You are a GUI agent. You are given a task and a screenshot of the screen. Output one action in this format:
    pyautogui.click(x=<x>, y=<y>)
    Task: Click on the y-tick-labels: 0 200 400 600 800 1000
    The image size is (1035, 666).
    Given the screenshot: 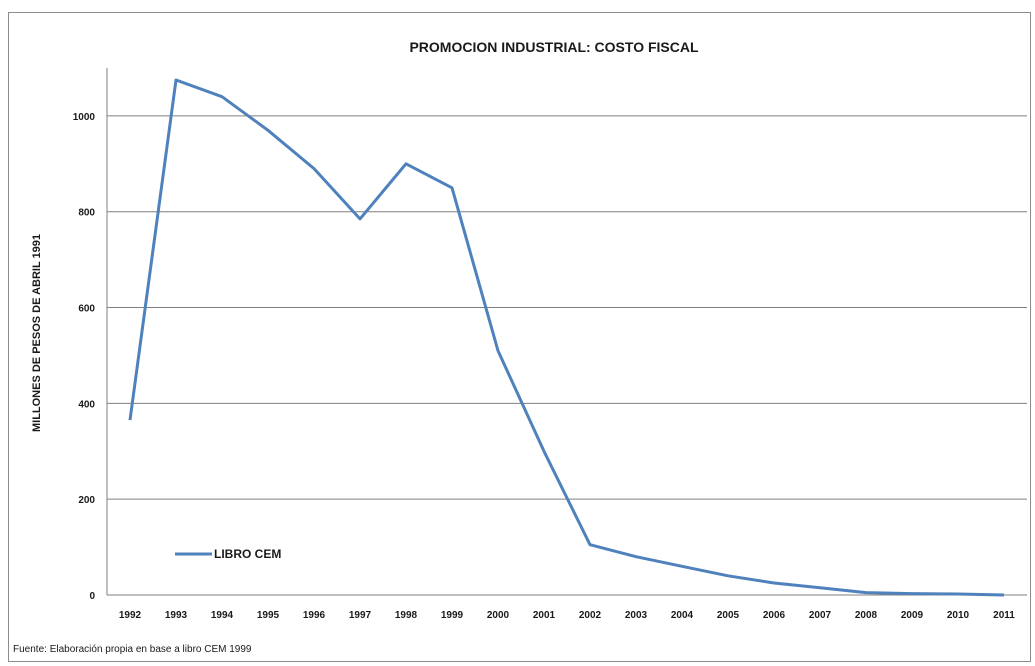 What is the action you would take?
    pyautogui.click(x=84, y=357)
    